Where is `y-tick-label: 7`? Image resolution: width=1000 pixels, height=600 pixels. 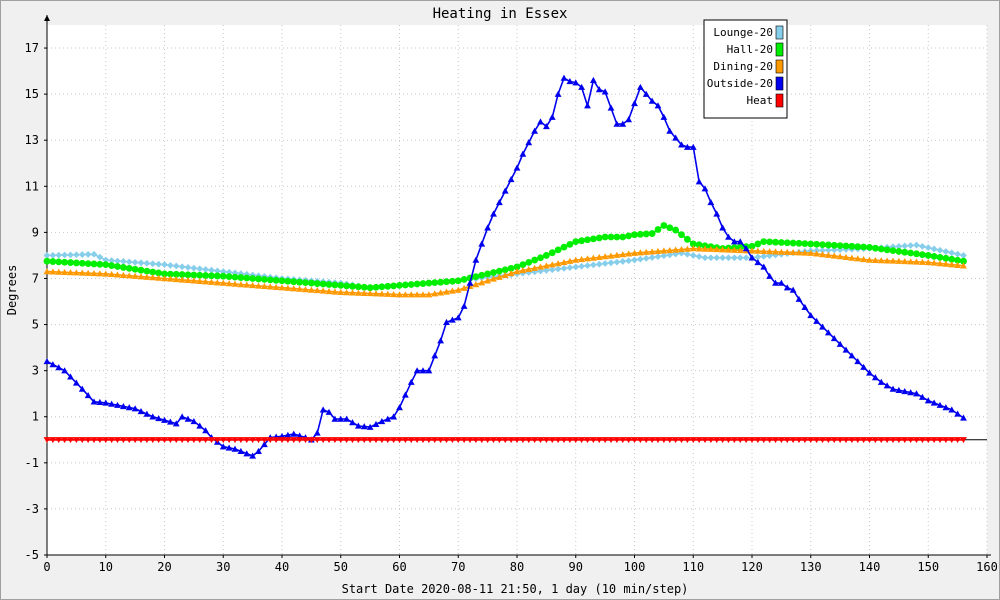 y-tick-label: 7 is located at coordinates (35, 278).